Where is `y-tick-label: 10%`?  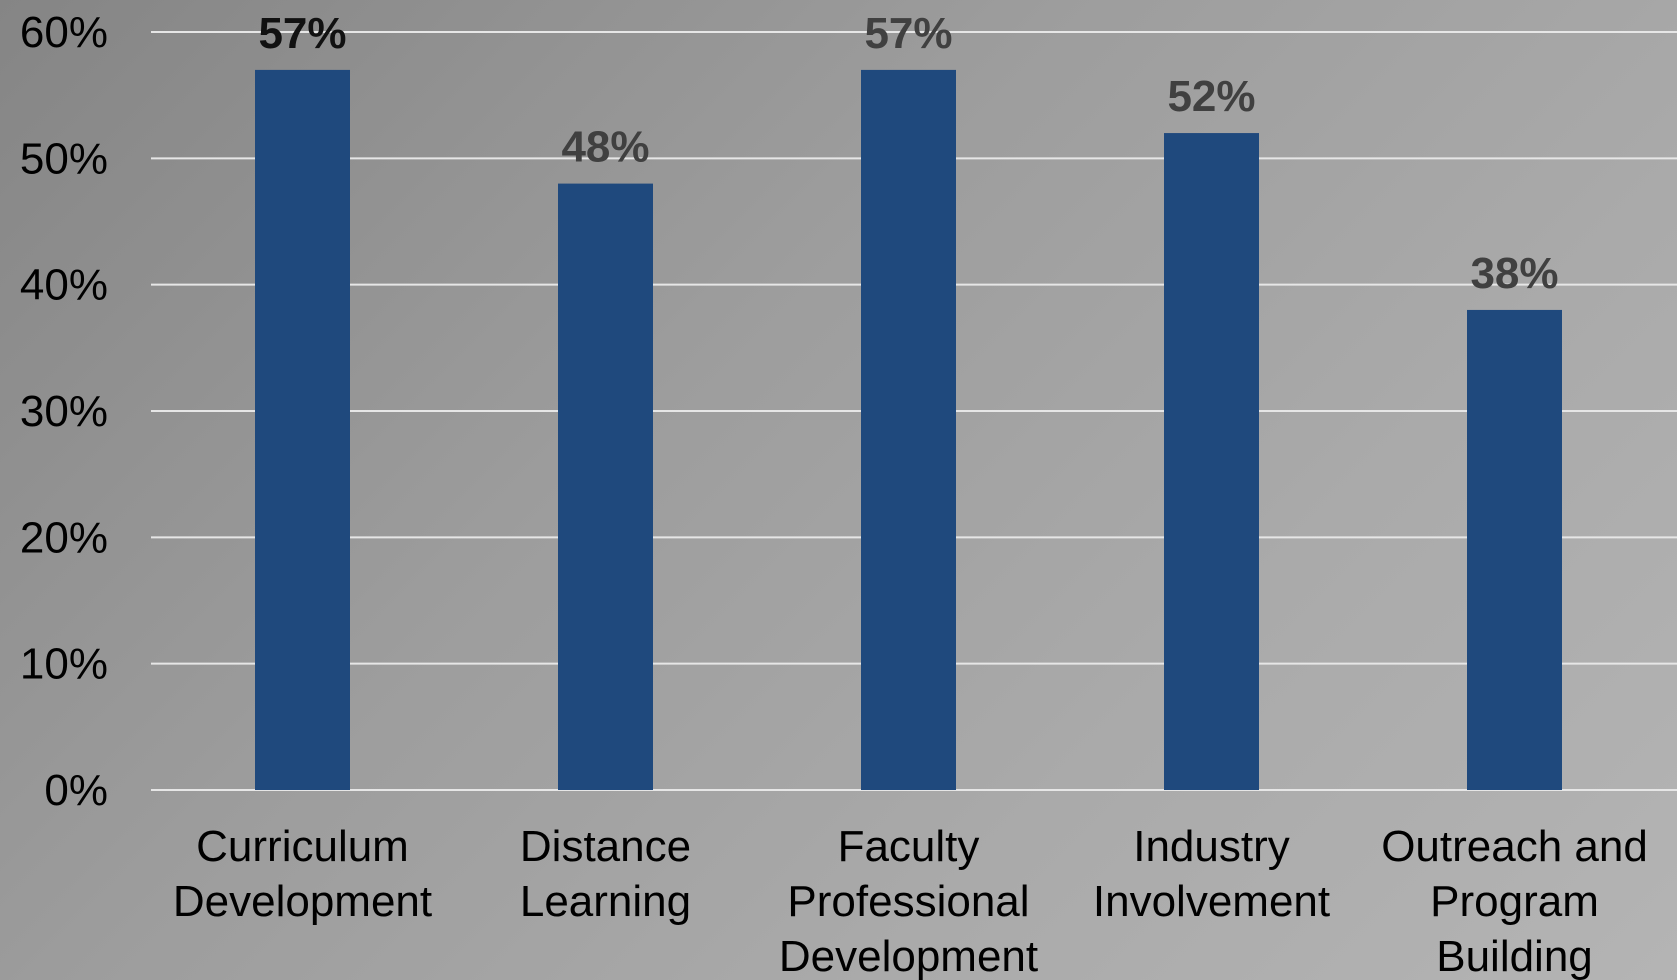 y-tick-label: 10% is located at coordinates (64, 664).